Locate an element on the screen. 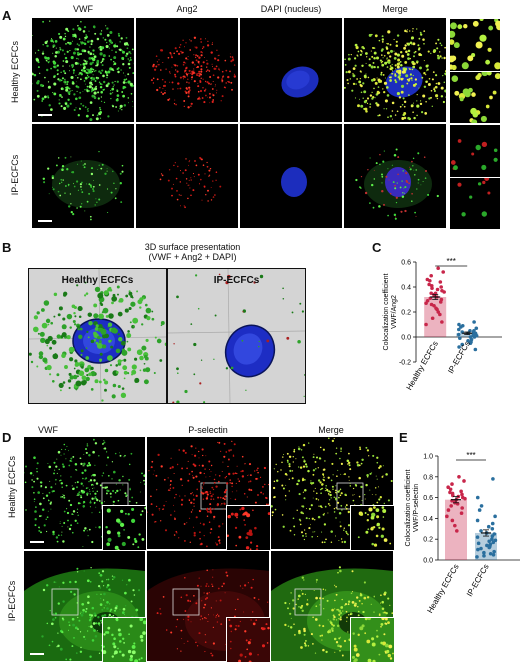 The width and height of the screenshot is (520, 663). surface-render-ip: IP-ECFCs is located at coordinates (236, 336).